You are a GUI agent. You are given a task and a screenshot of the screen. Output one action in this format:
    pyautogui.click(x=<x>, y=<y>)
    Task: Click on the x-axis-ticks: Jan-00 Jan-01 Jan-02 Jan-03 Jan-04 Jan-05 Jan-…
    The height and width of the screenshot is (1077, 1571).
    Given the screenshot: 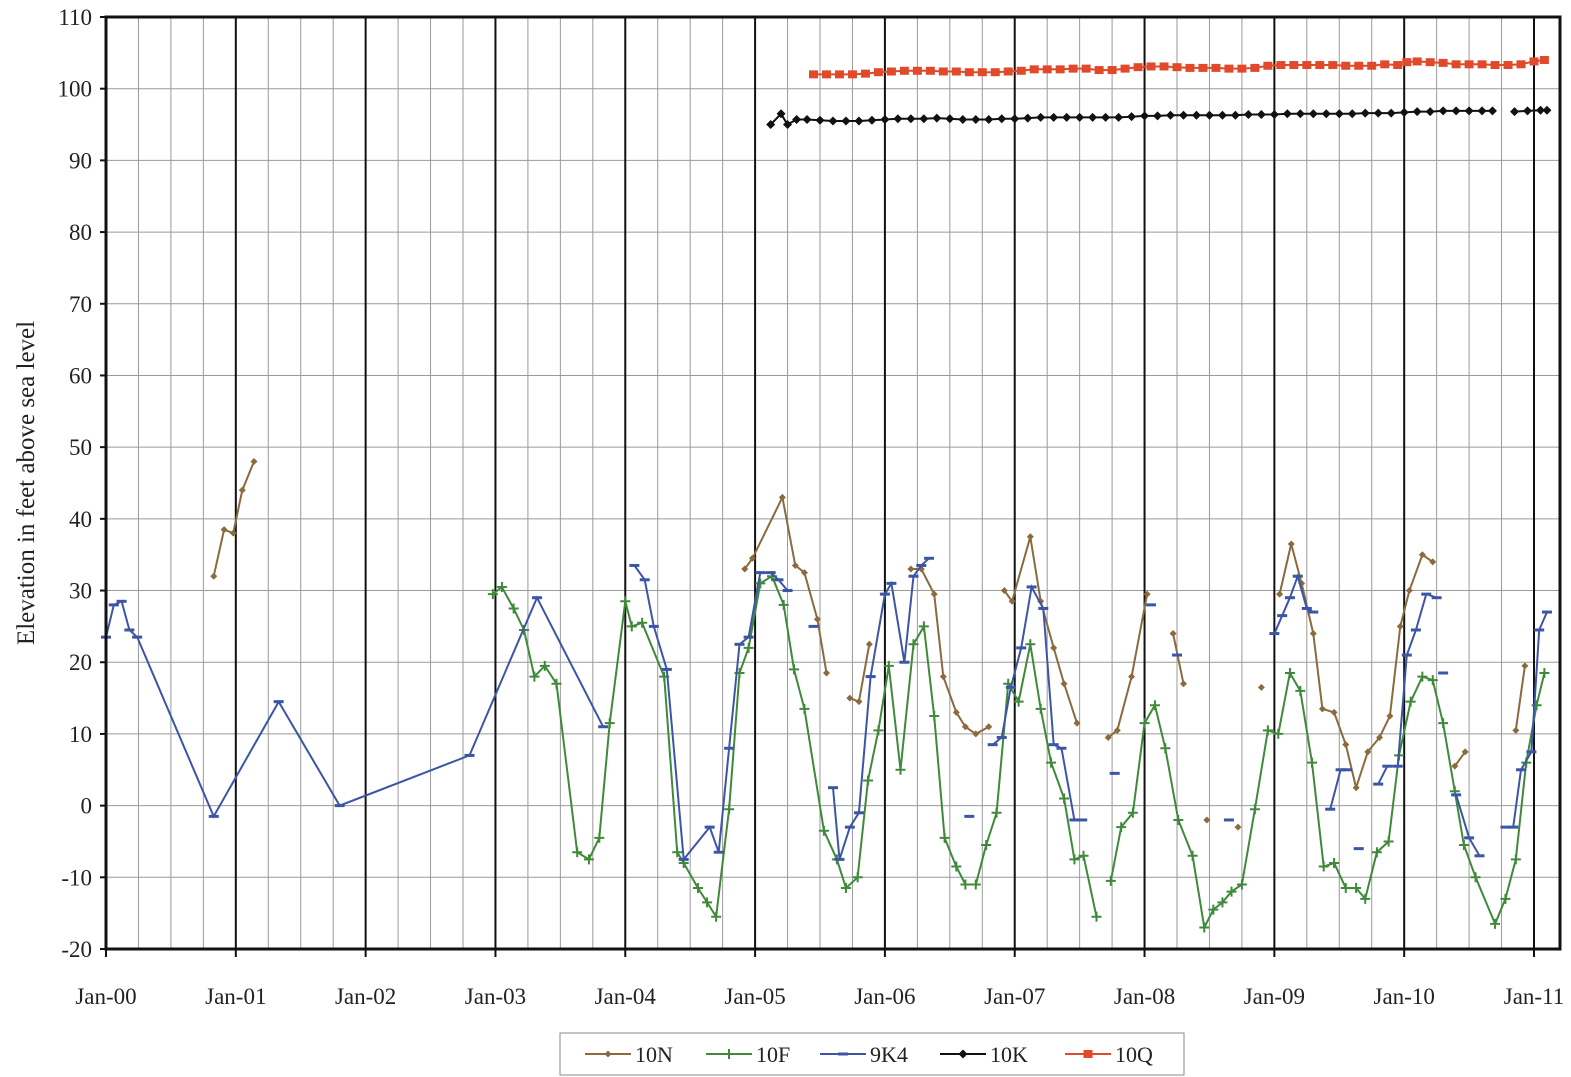 What is the action you would take?
    pyautogui.click(x=819, y=979)
    